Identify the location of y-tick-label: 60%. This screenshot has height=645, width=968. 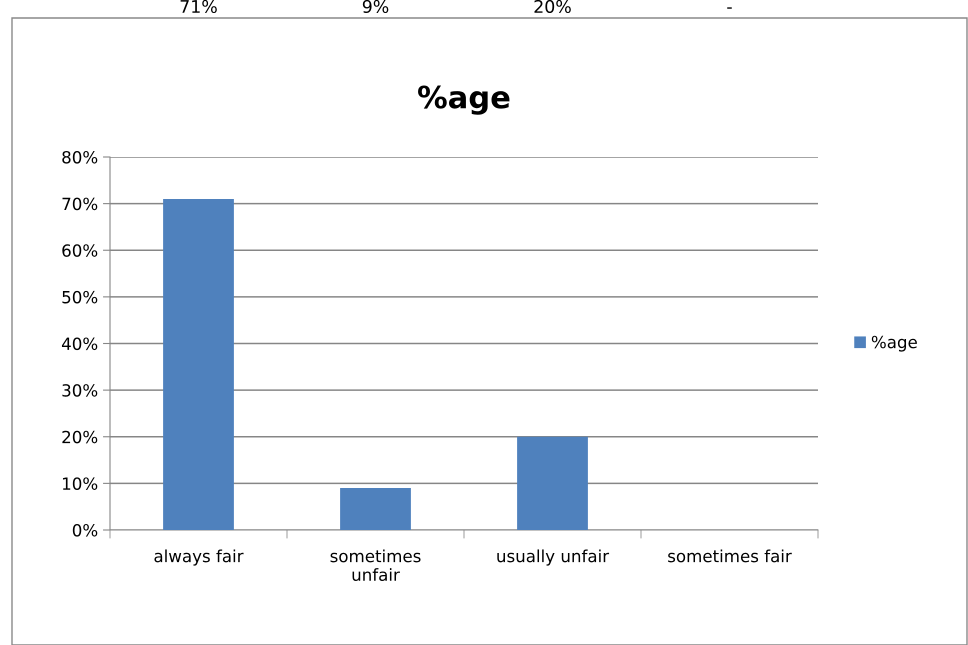
(80, 250).